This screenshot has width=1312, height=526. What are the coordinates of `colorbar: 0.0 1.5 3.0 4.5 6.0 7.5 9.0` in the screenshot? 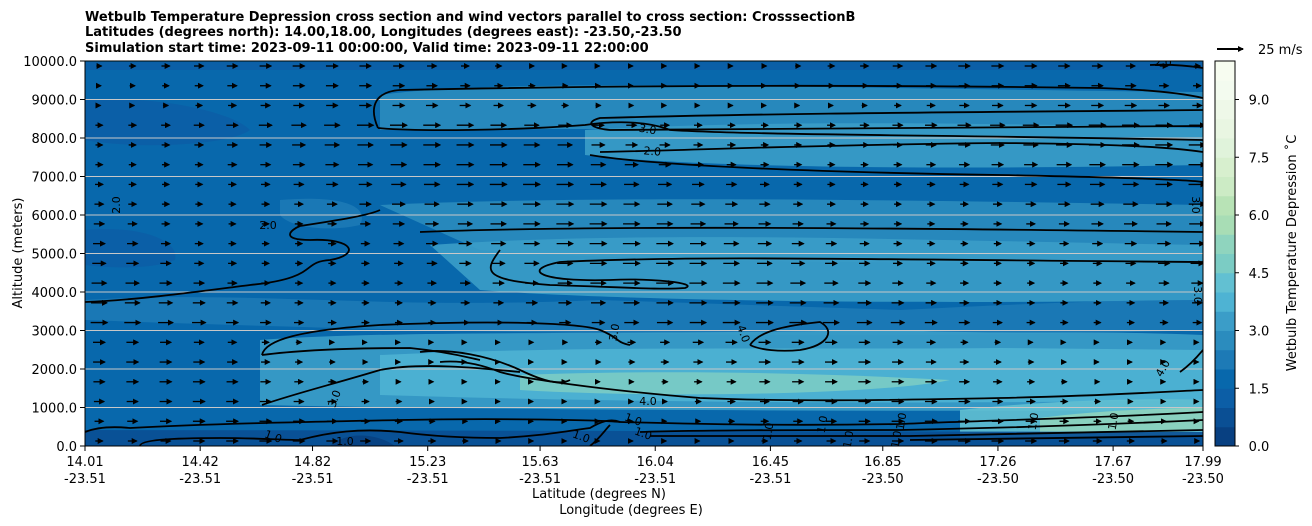 It's located at (1242, 258).